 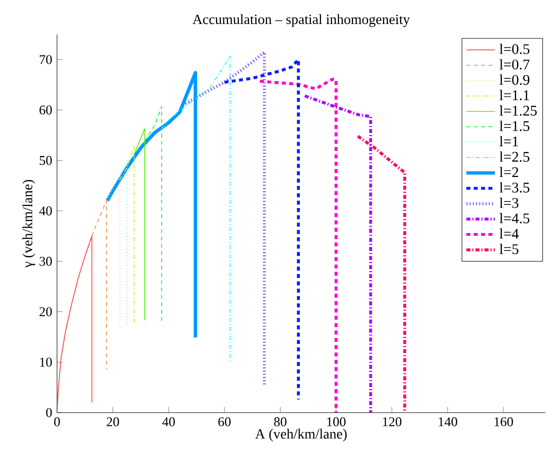 What do you see at coordinates (46, 59) in the screenshot?
I see `y-tick-label: 70` at bounding box center [46, 59].